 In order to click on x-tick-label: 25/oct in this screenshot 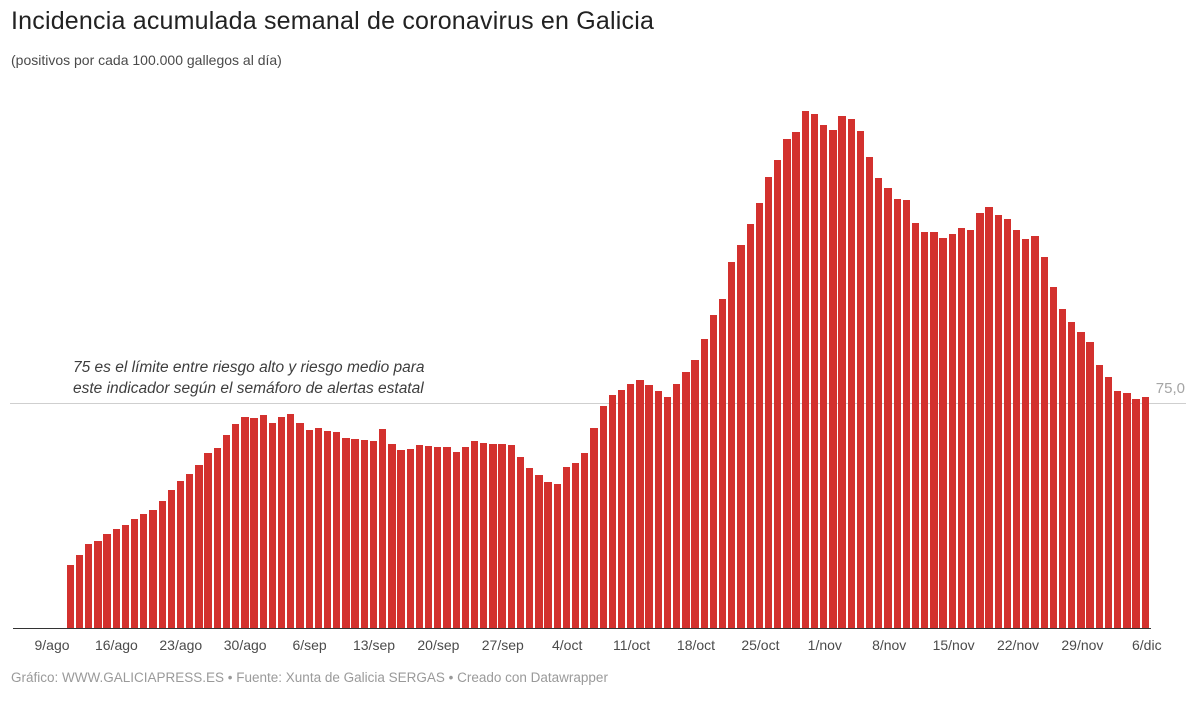, I will do `click(760, 645)`.